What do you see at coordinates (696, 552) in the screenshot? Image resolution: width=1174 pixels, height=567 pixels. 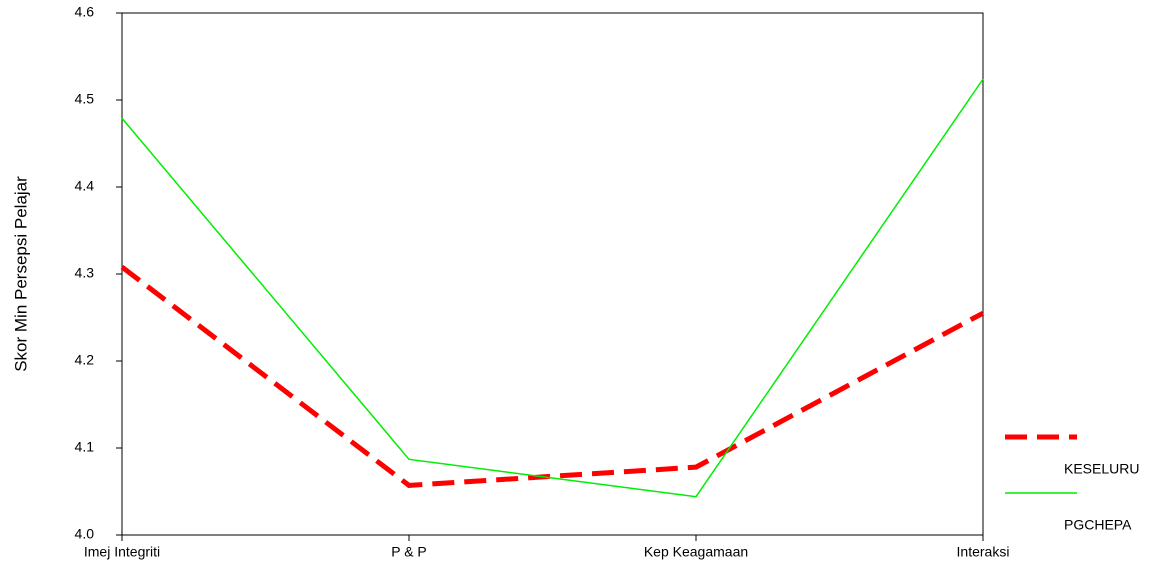 I see `x-tick-label: Kep Keagamaan` at bounding box center [696, 552].